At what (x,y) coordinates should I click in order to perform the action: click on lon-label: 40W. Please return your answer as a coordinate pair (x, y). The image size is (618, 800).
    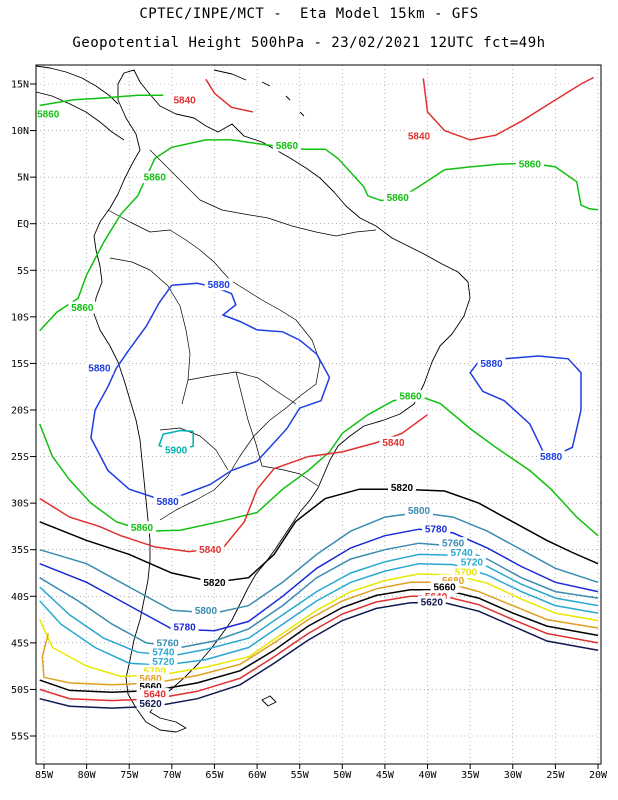
    Looking at the image, I should click on (428, 775).